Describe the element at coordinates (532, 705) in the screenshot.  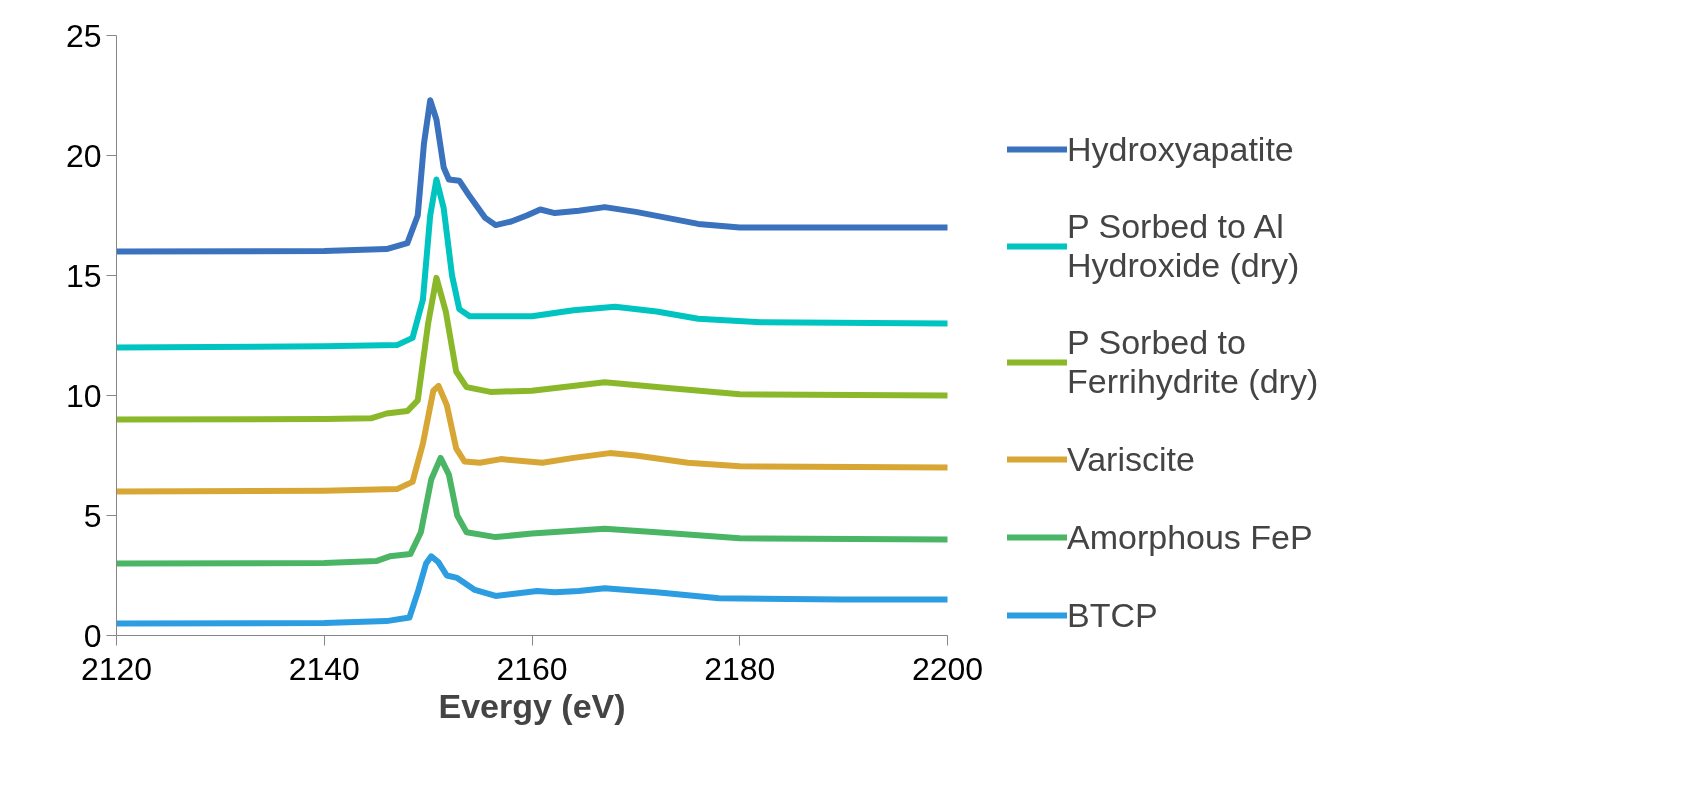
I see `x-axis-title: Evergy (eV)` at that location.